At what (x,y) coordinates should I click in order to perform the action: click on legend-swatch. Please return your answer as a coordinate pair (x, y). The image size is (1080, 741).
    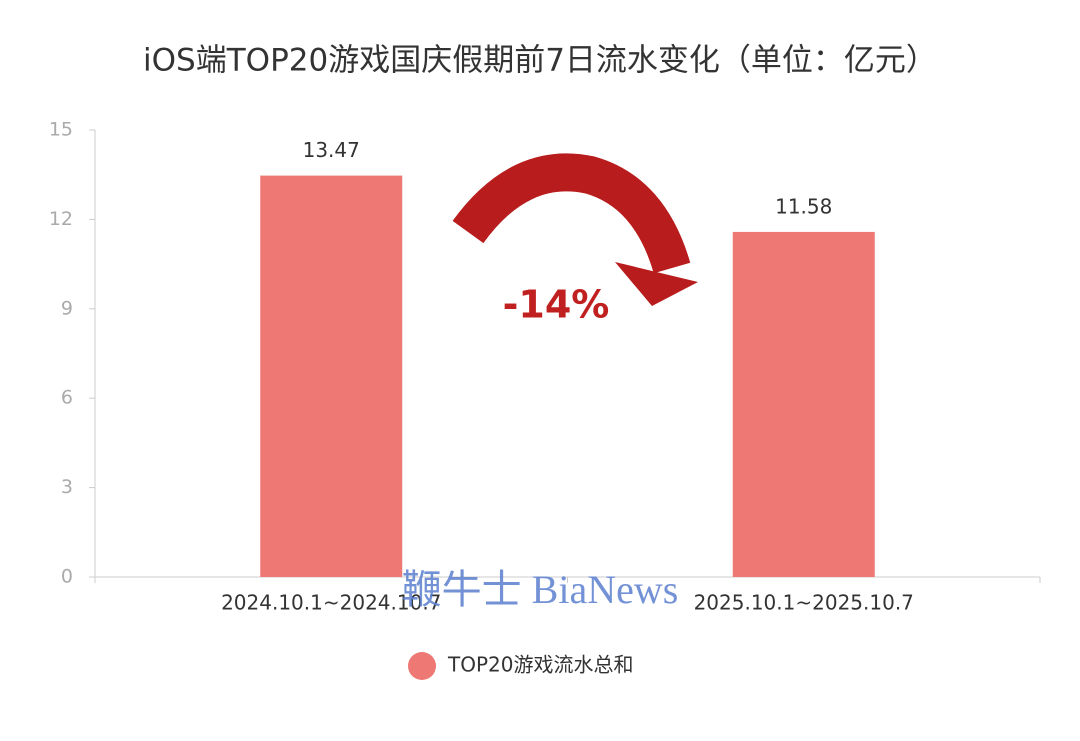
    Looking at the image, I should click on (422, 666).